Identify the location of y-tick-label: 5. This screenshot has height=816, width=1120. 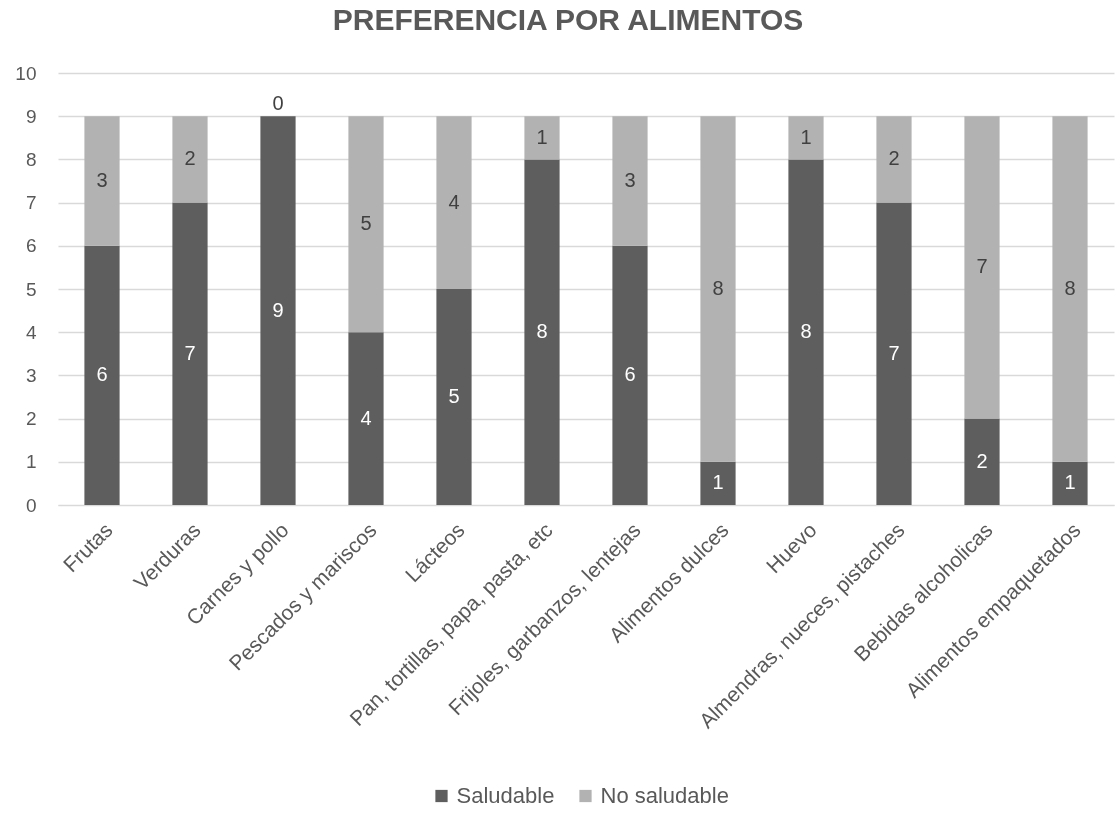
(31, 289).